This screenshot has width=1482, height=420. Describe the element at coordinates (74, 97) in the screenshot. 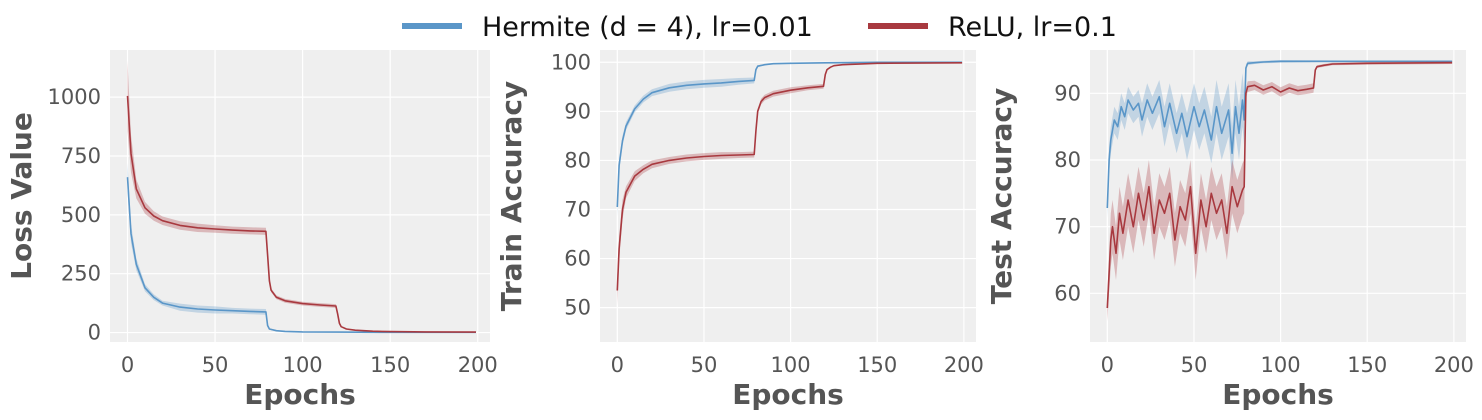

I see `y-tick-label: 1000` at that location.